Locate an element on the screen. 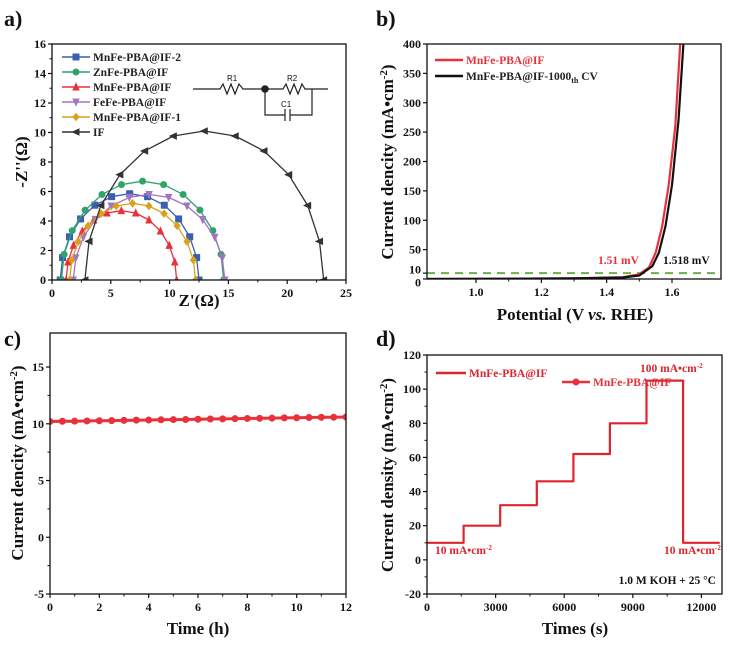 This screenshot has width=730, height=650. x-tick-label: 4 is located at coordinates (149, 607).